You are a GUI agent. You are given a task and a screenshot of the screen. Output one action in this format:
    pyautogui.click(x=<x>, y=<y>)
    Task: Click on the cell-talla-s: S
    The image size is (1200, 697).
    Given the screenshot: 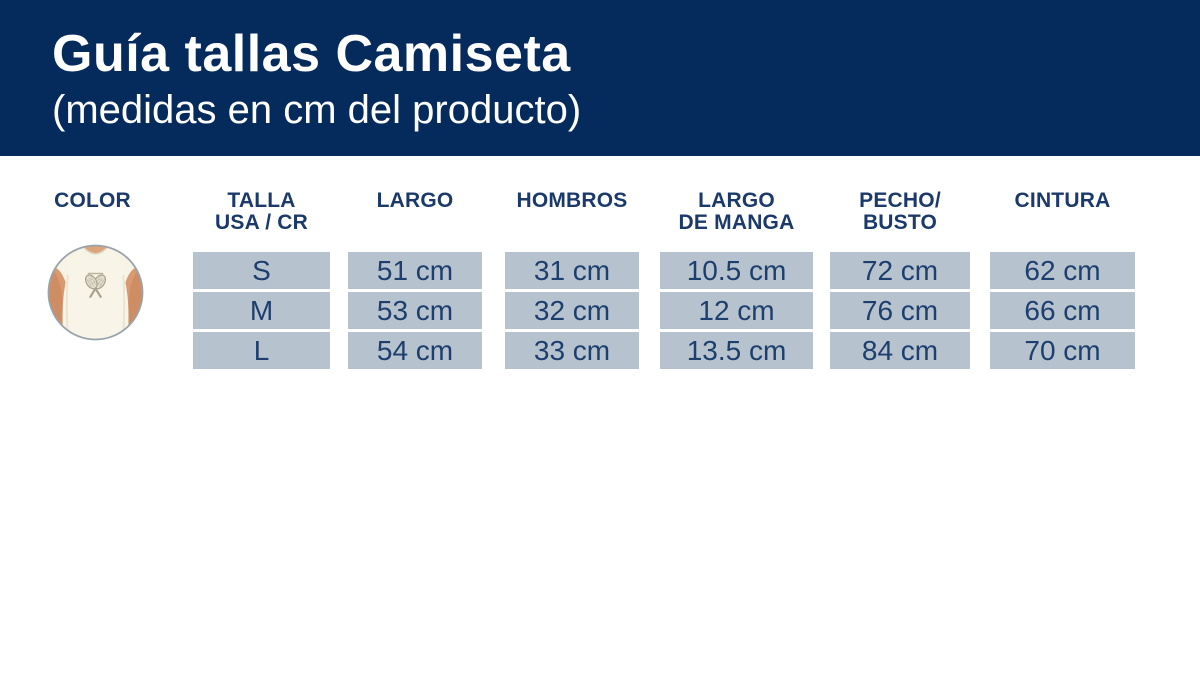 What is the action you would take?
    pyautogui.click(x=261, y=270)
    